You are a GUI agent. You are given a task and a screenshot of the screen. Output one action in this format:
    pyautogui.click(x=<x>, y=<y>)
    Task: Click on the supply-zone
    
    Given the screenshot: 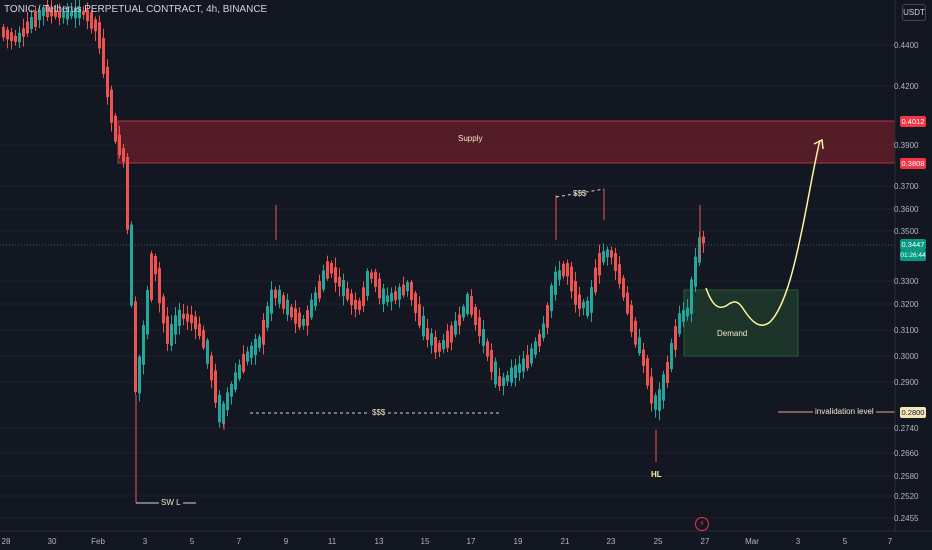 What is the action you would take?
    pyautogui.click(x=506, y=142)
    